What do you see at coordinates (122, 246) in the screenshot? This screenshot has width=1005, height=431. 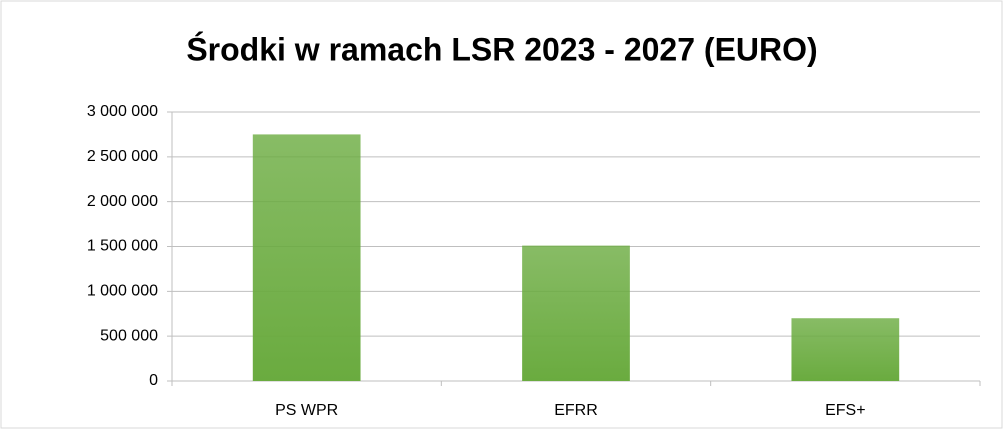 I see `y-tick-label: 1 500 000` at bounding box center [122, 246].